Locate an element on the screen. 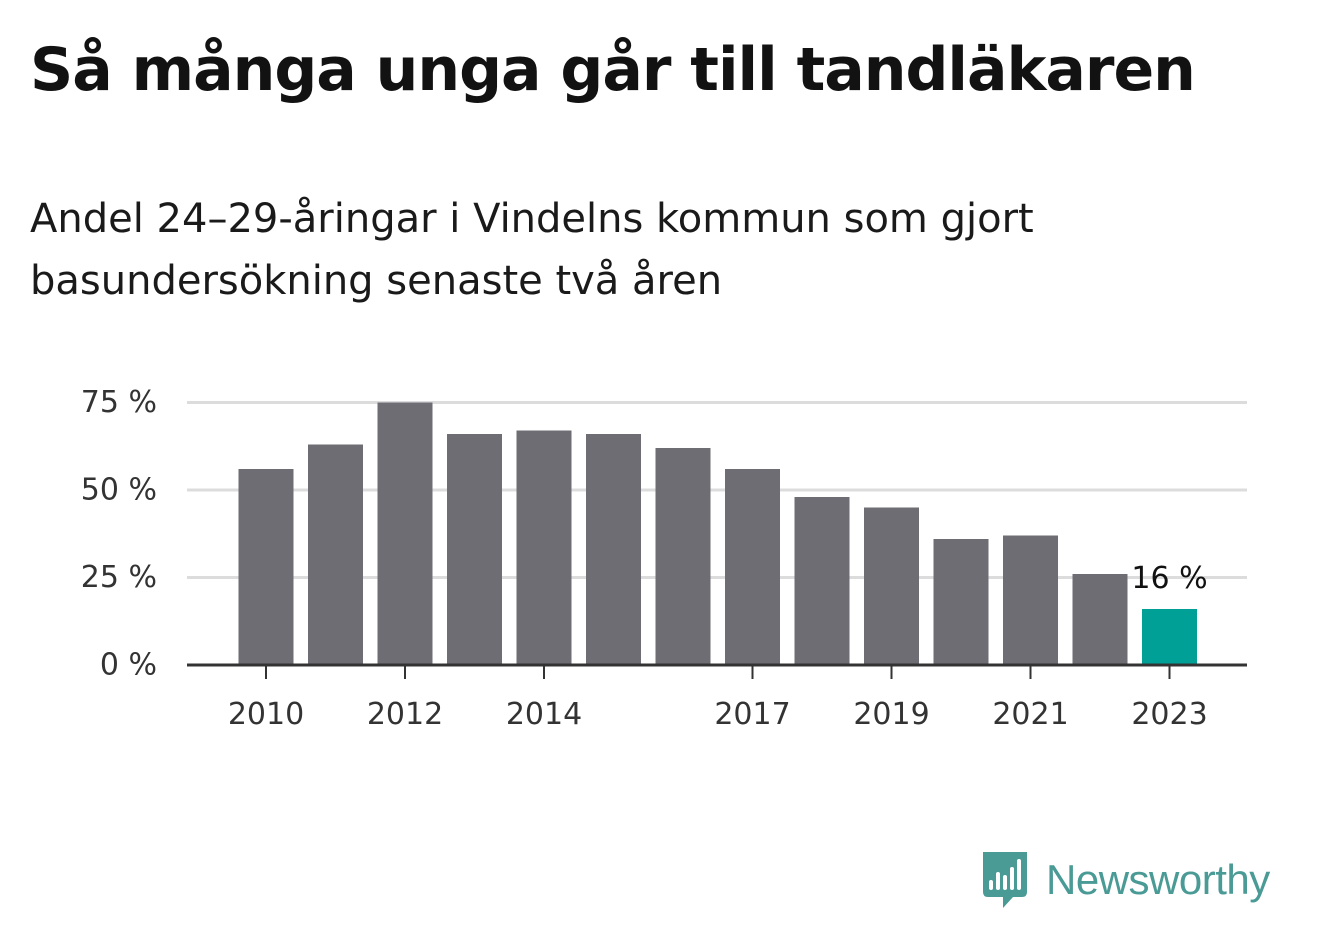 This screenshot has width=1322, height=939. y-tick-label: 50 % is located at coordinates (119, 490).